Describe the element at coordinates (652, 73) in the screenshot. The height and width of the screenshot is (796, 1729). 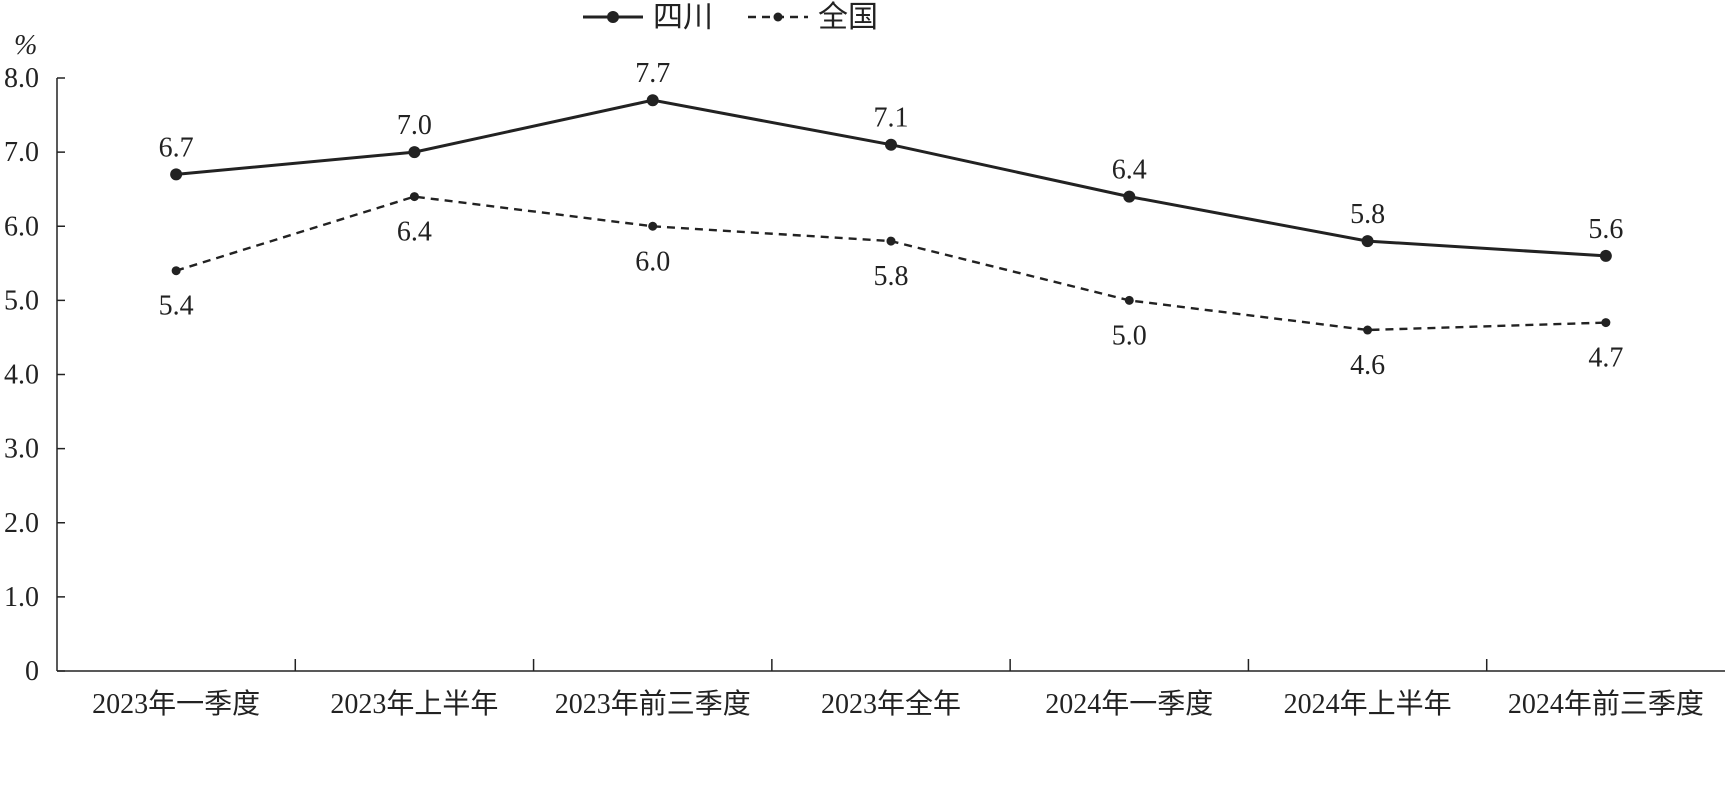
I see `data-label: 7.7` at that location.